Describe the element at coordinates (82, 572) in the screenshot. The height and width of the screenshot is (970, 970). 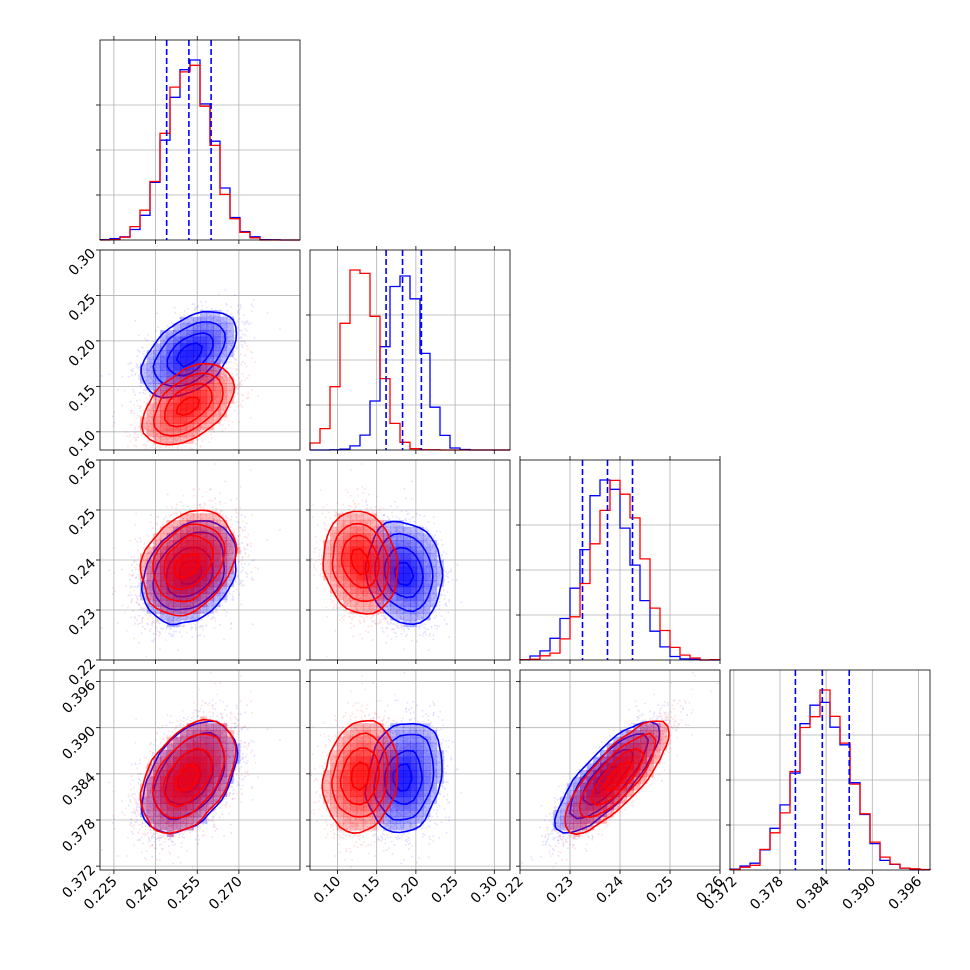
I see `tick-label-y: 0.24` at that location.